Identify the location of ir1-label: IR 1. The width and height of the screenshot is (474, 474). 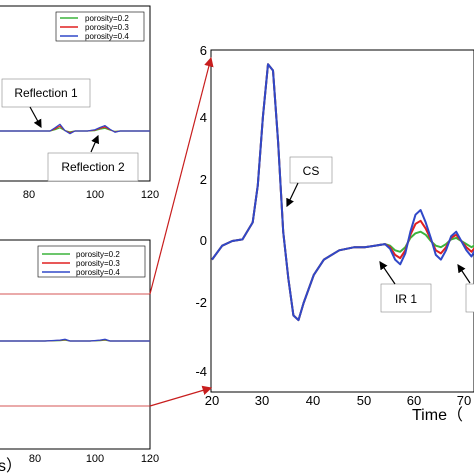
(406, 299).